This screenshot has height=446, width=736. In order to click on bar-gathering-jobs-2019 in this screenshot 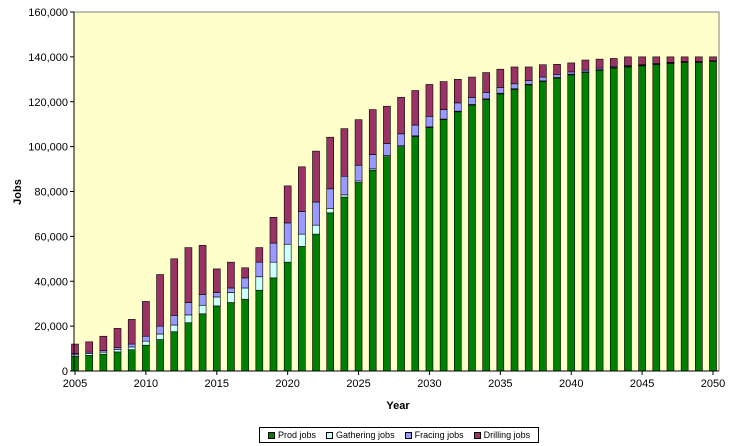, I will do `click(273, 270)`.